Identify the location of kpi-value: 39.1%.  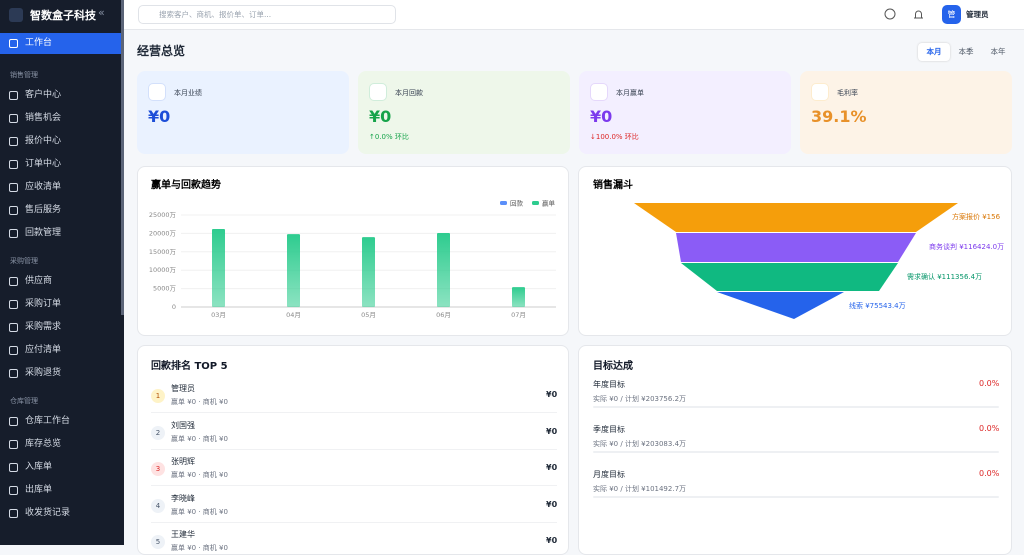
(839, 116).